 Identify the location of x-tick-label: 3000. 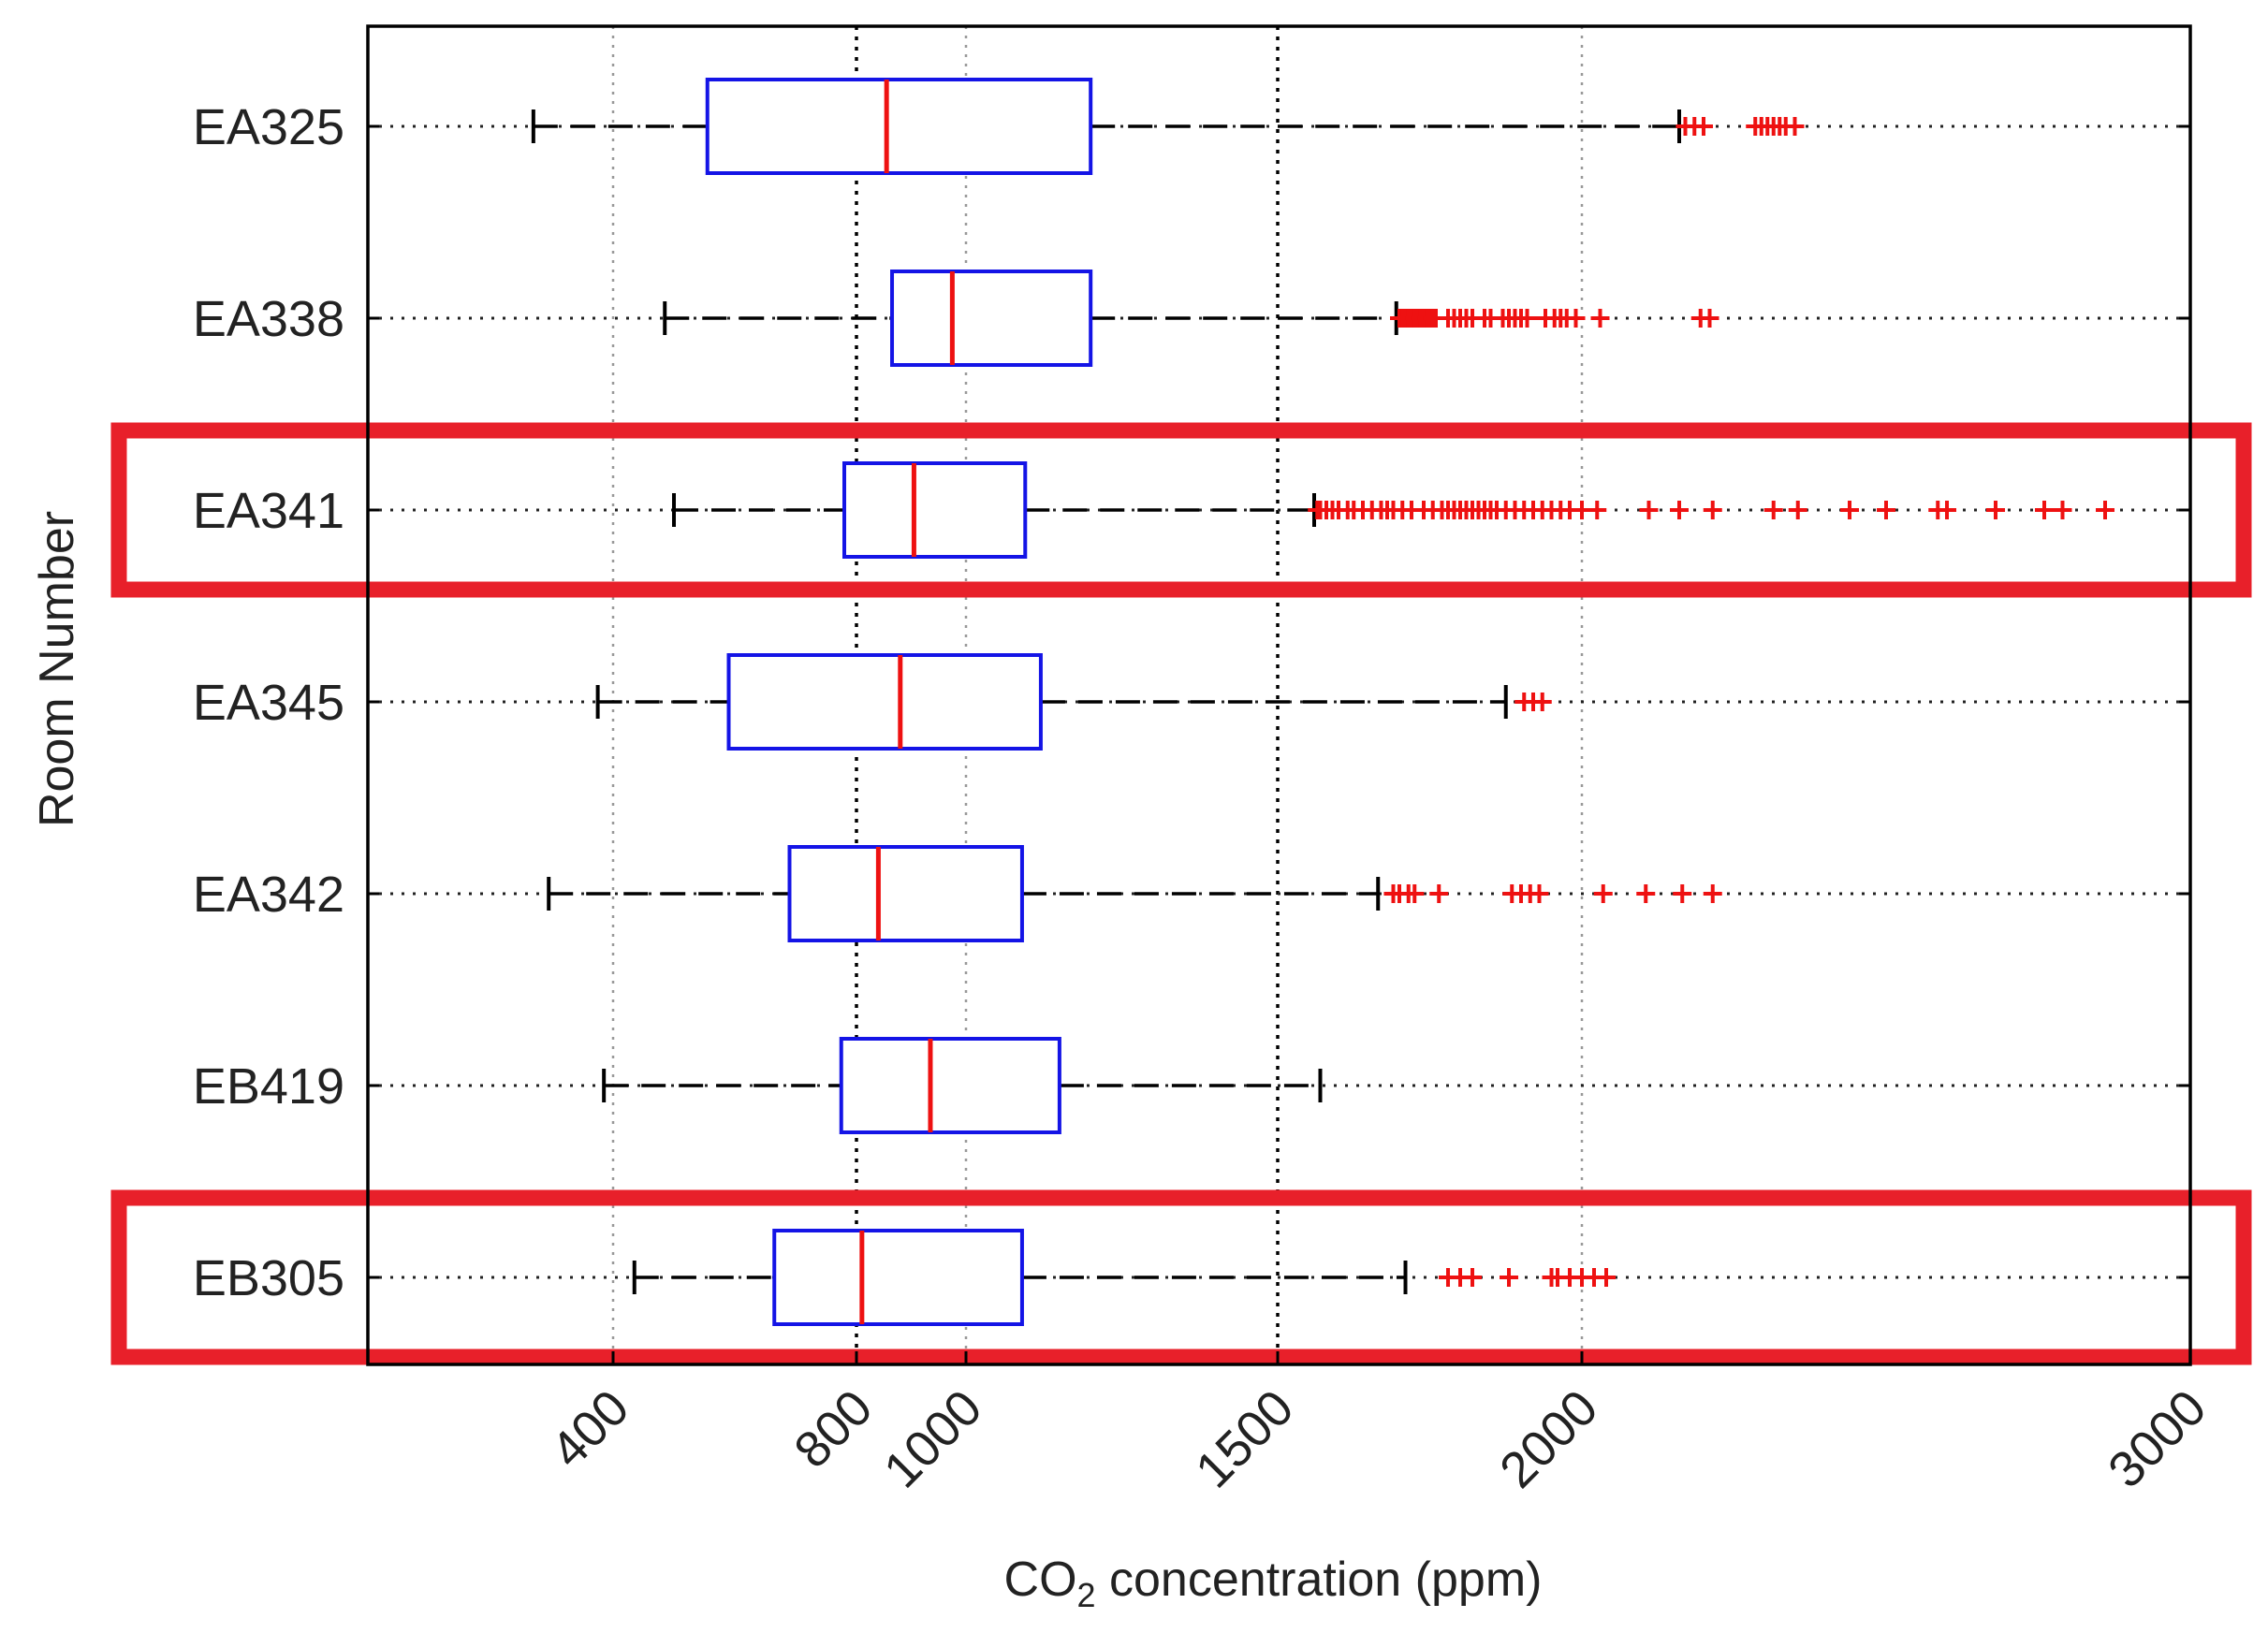
(2157, 1438).